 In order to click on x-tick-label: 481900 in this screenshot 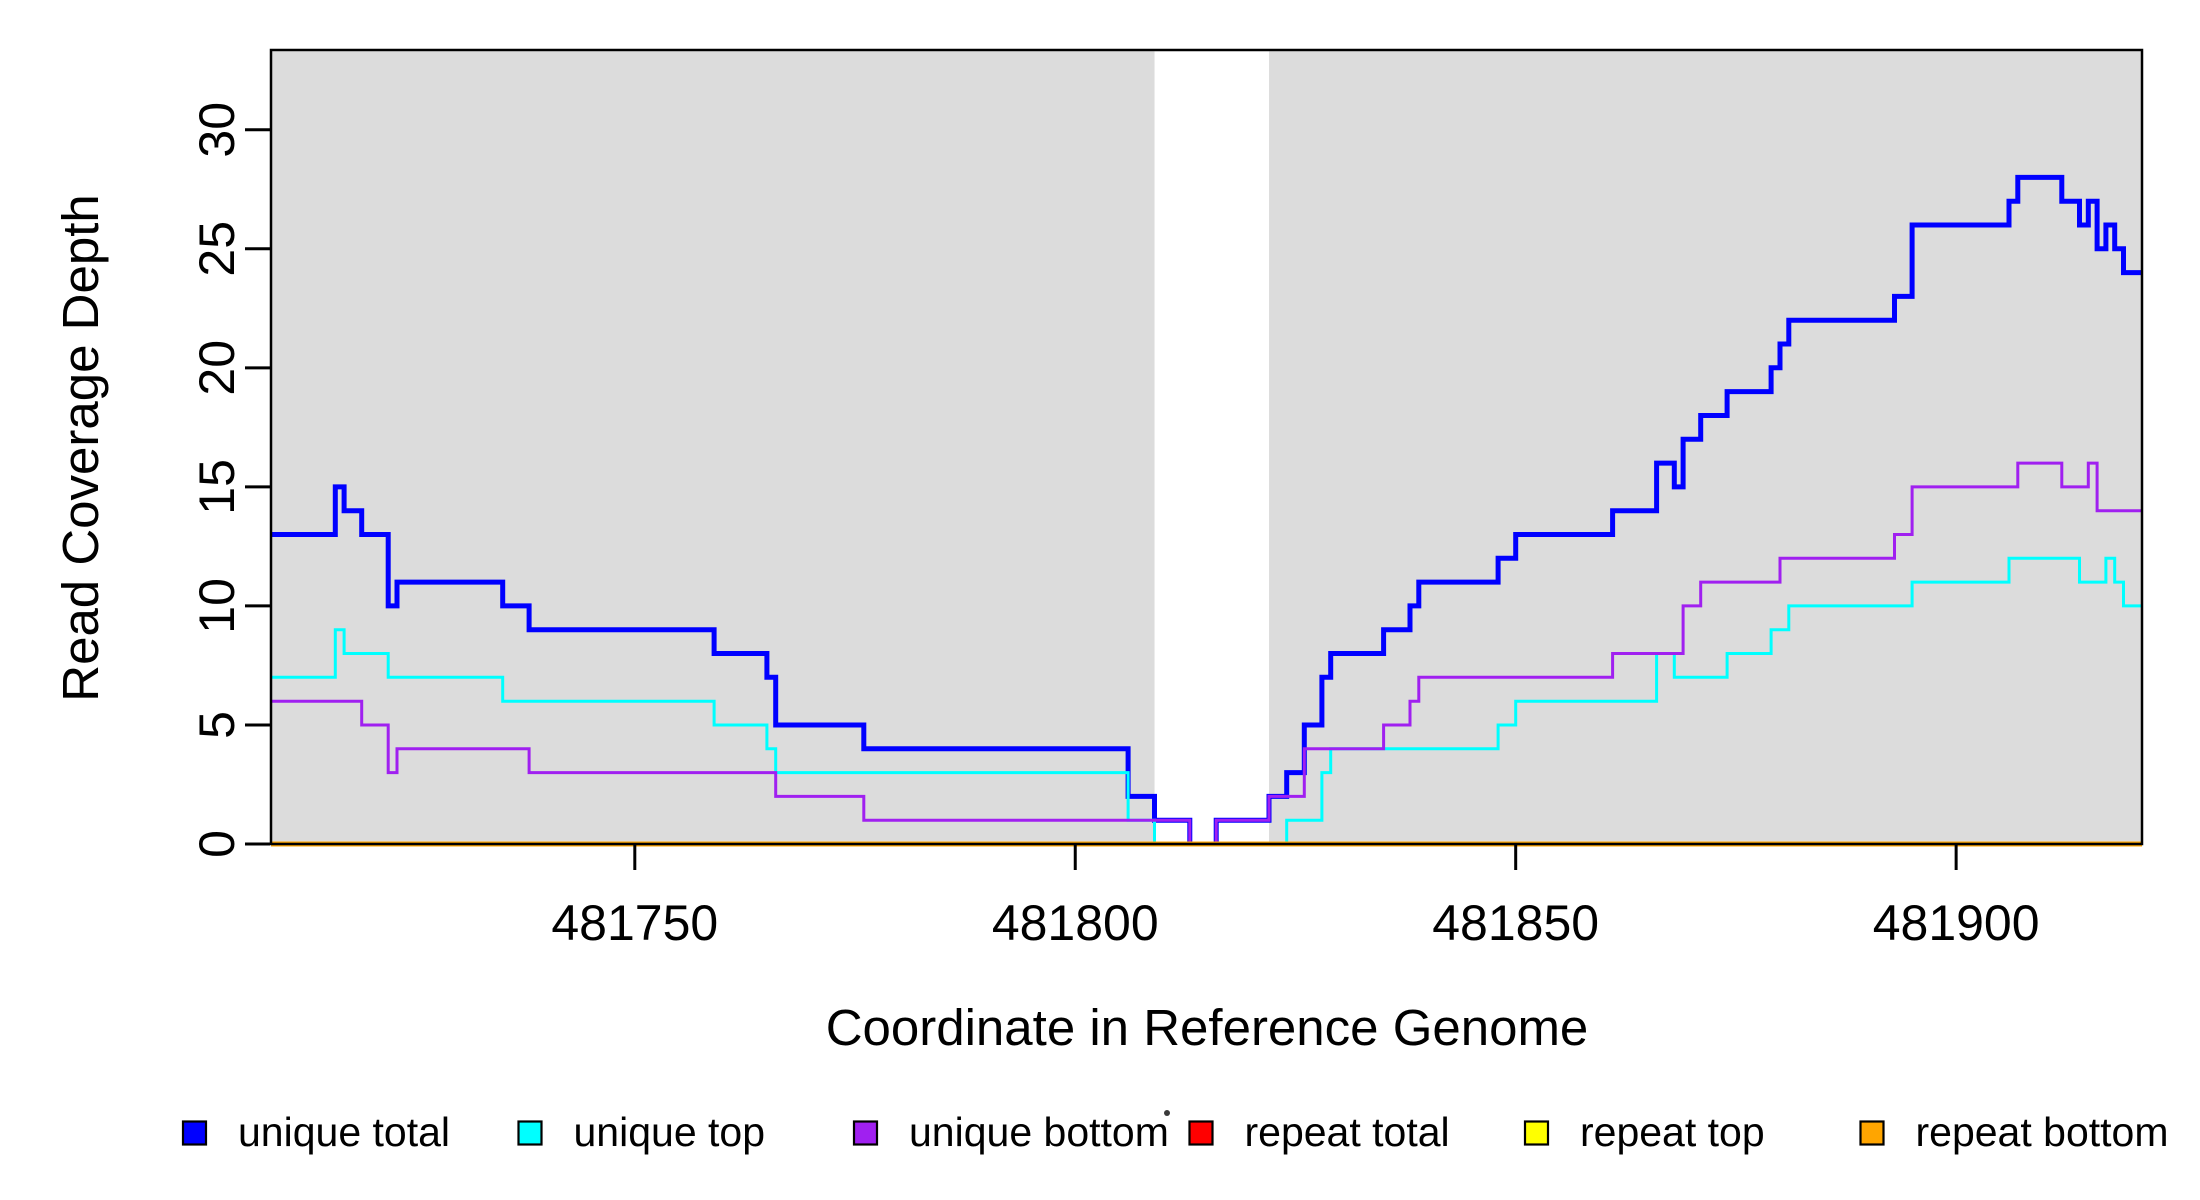, I will do `click(1956, 923)`.